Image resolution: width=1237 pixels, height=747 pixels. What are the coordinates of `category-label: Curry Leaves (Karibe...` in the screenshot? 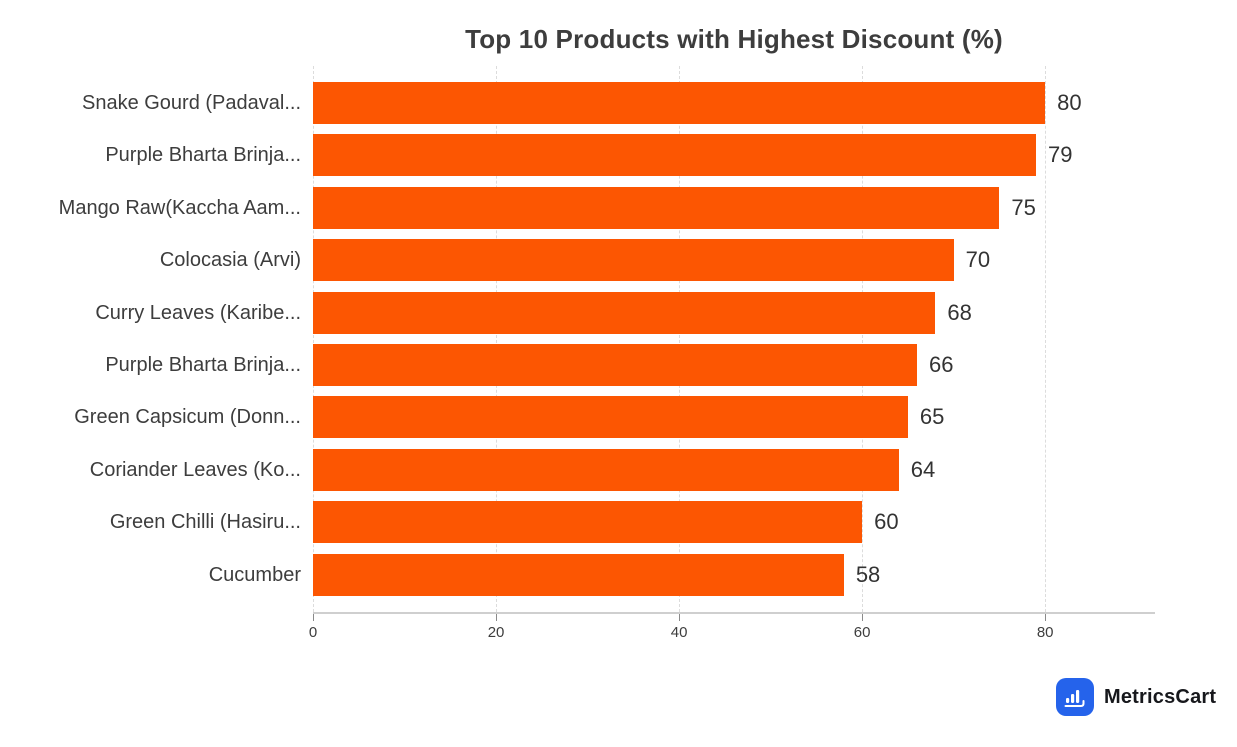 It's located at (198, 312).